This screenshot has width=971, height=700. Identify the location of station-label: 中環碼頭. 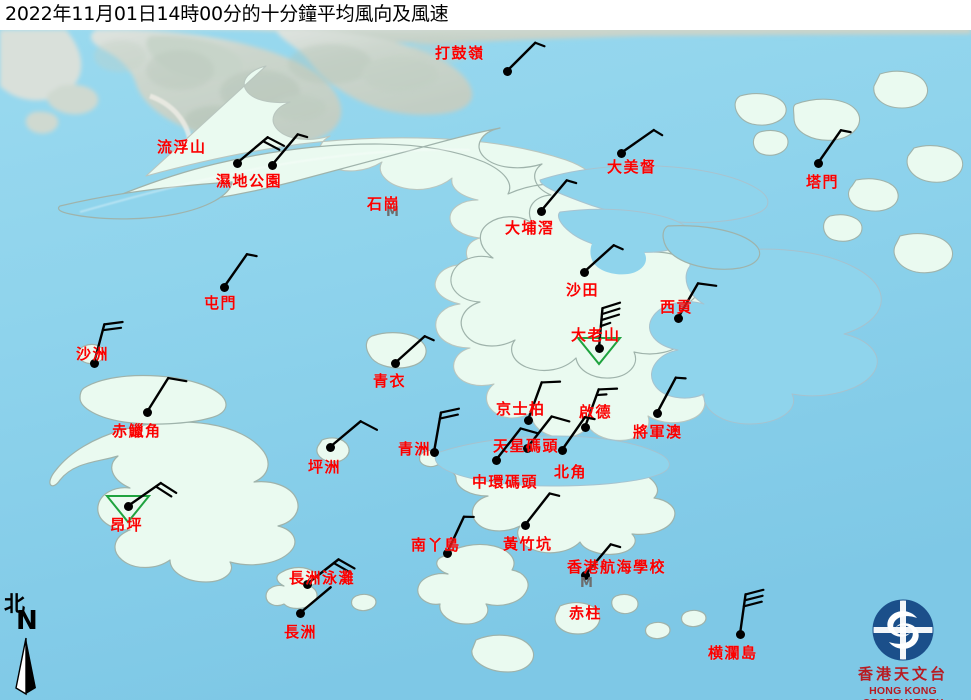
(505, 482).